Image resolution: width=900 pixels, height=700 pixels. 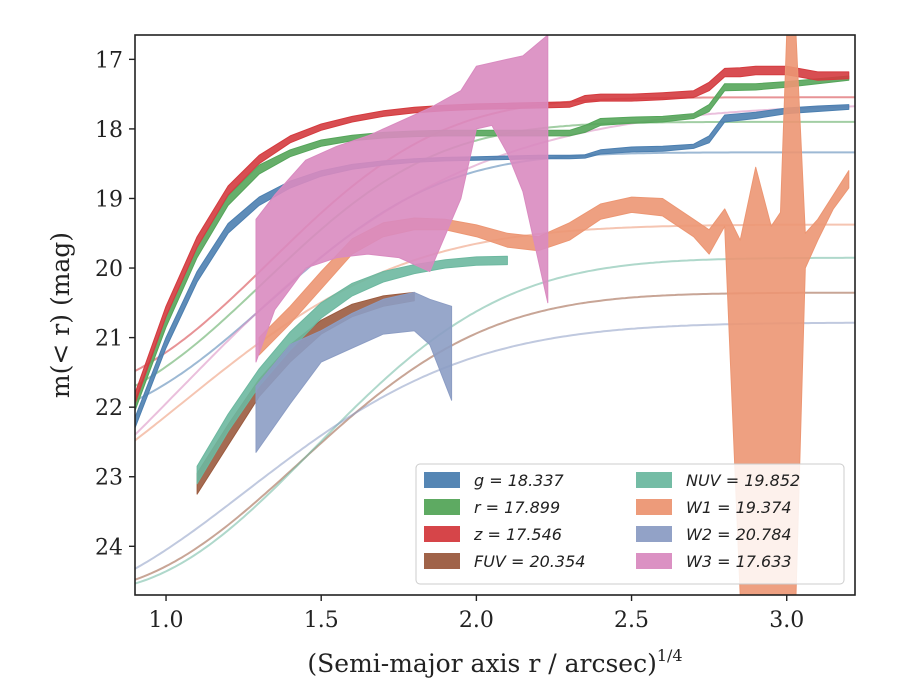 What do you see at coordinates (109, 408) in the screenshot?
I see `y-tick-label: 22` at bounding box center [109, 408].